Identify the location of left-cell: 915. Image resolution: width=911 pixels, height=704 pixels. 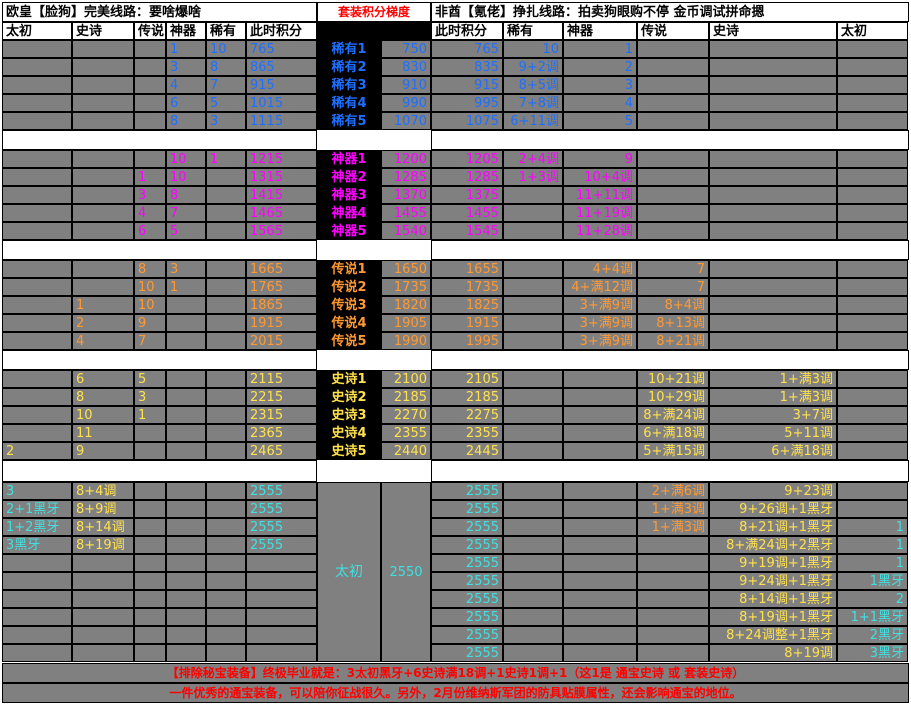
(281, 85).